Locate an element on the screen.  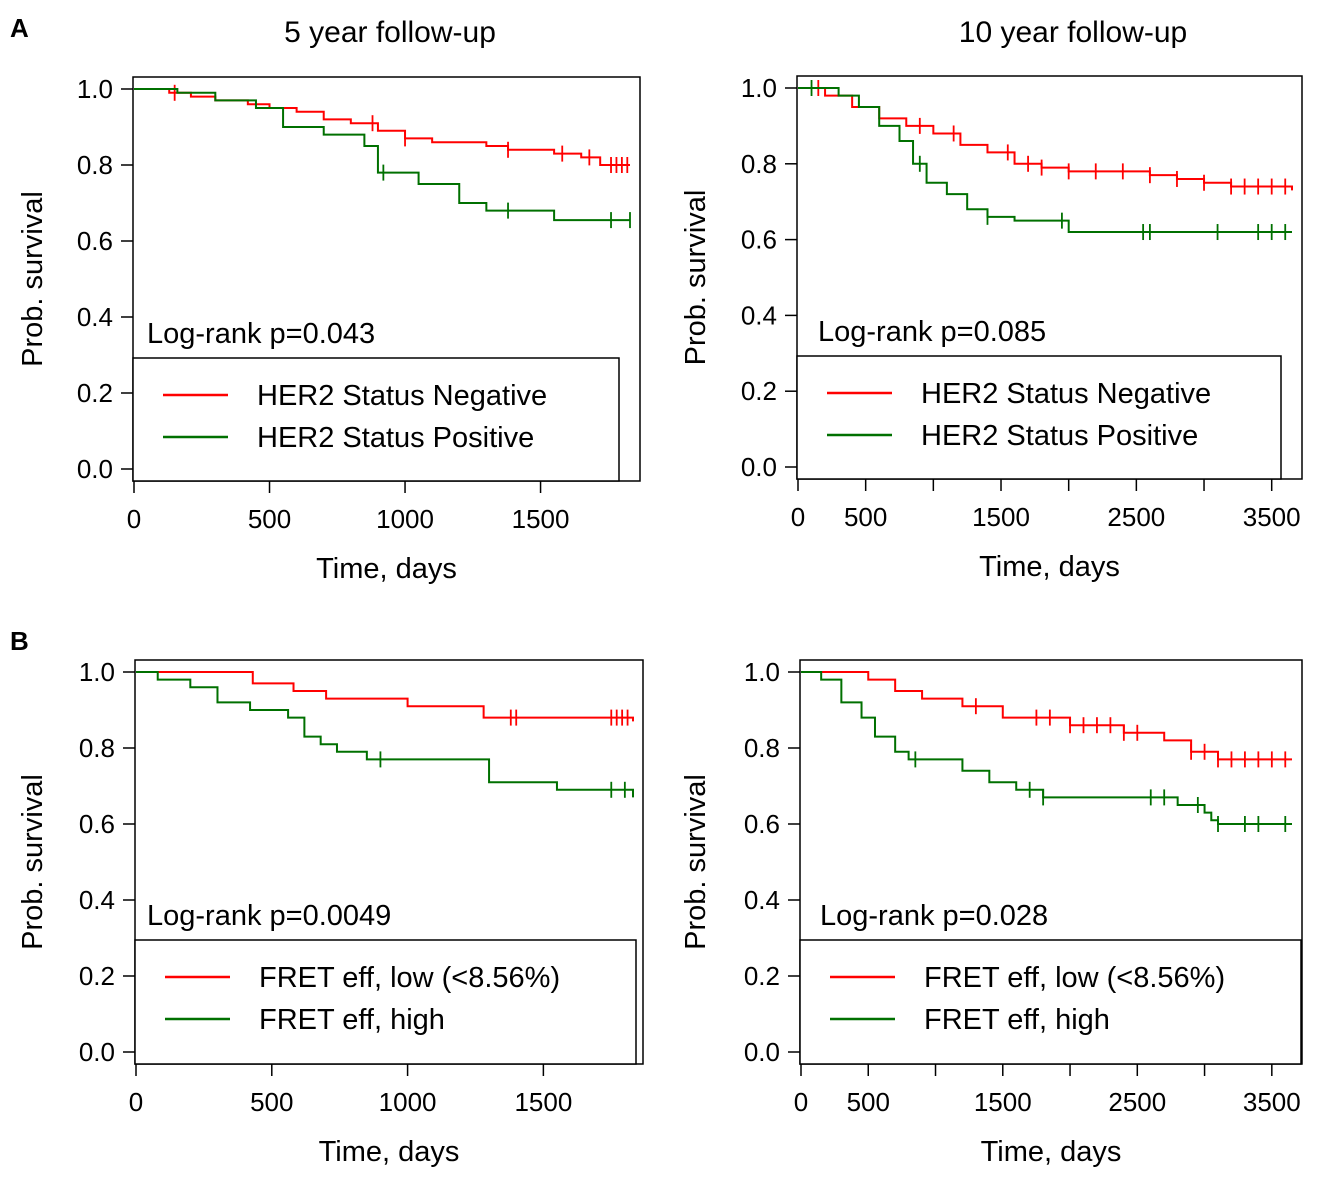
log-rank-annotation: Log-rank p=0.043 is located at coordinates (261, 334).